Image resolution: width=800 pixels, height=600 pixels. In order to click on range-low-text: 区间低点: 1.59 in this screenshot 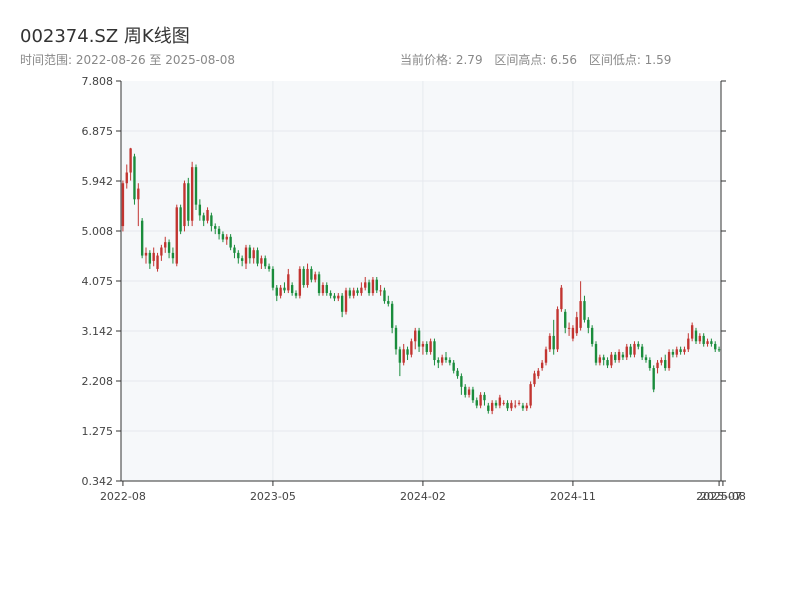, I will do `click(630, 60)`.